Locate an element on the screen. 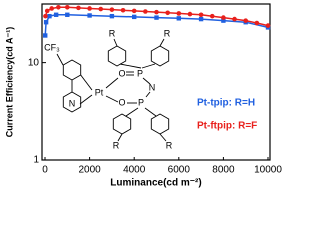 The image size is (320, 240). atom-label: Pt is located at coordinates (99, 92).